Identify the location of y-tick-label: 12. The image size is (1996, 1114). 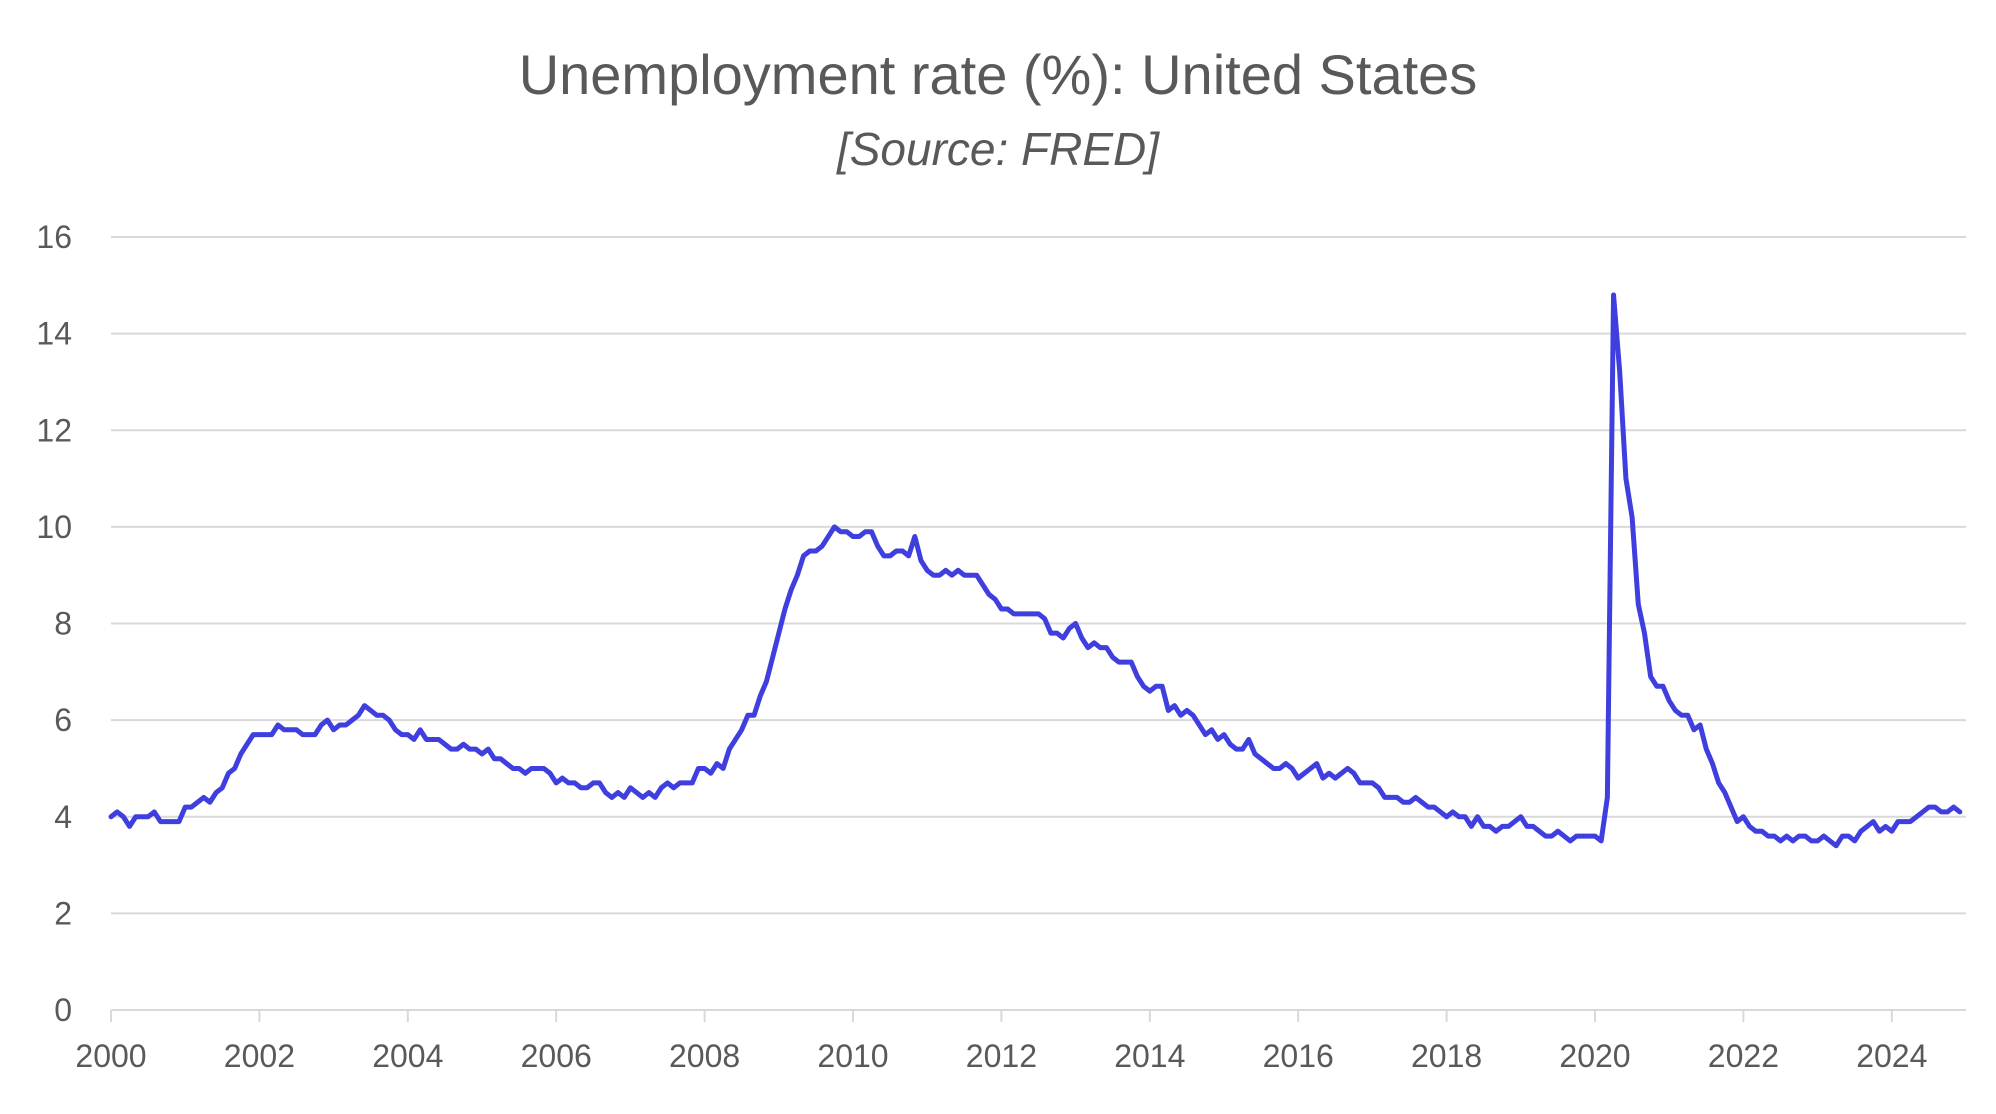
(54, 430).